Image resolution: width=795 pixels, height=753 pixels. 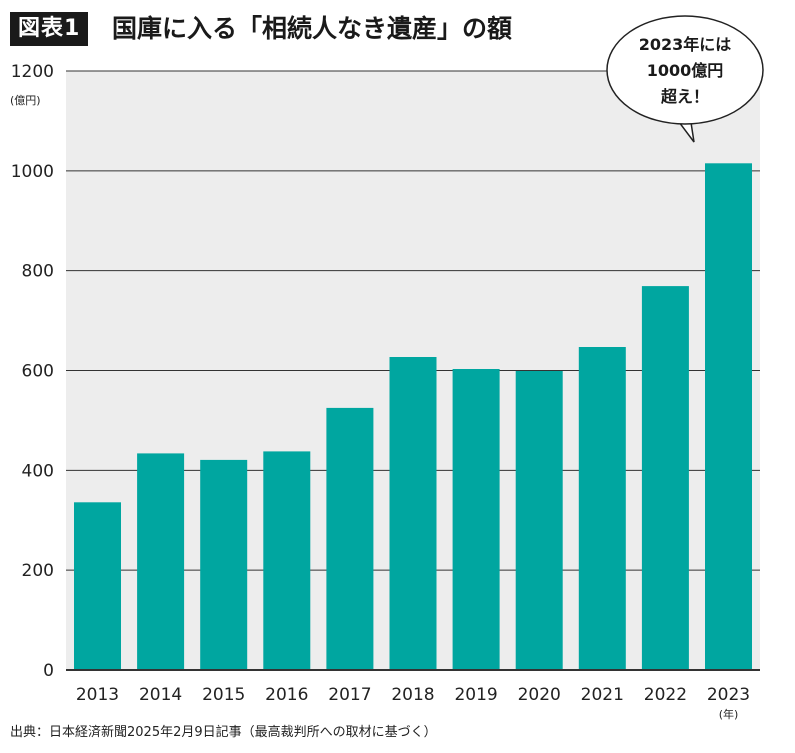 What do you see at coordinates (683, 115) in the screenshot?
I see `callout-tail-joint` at bounding box center [683, 115].